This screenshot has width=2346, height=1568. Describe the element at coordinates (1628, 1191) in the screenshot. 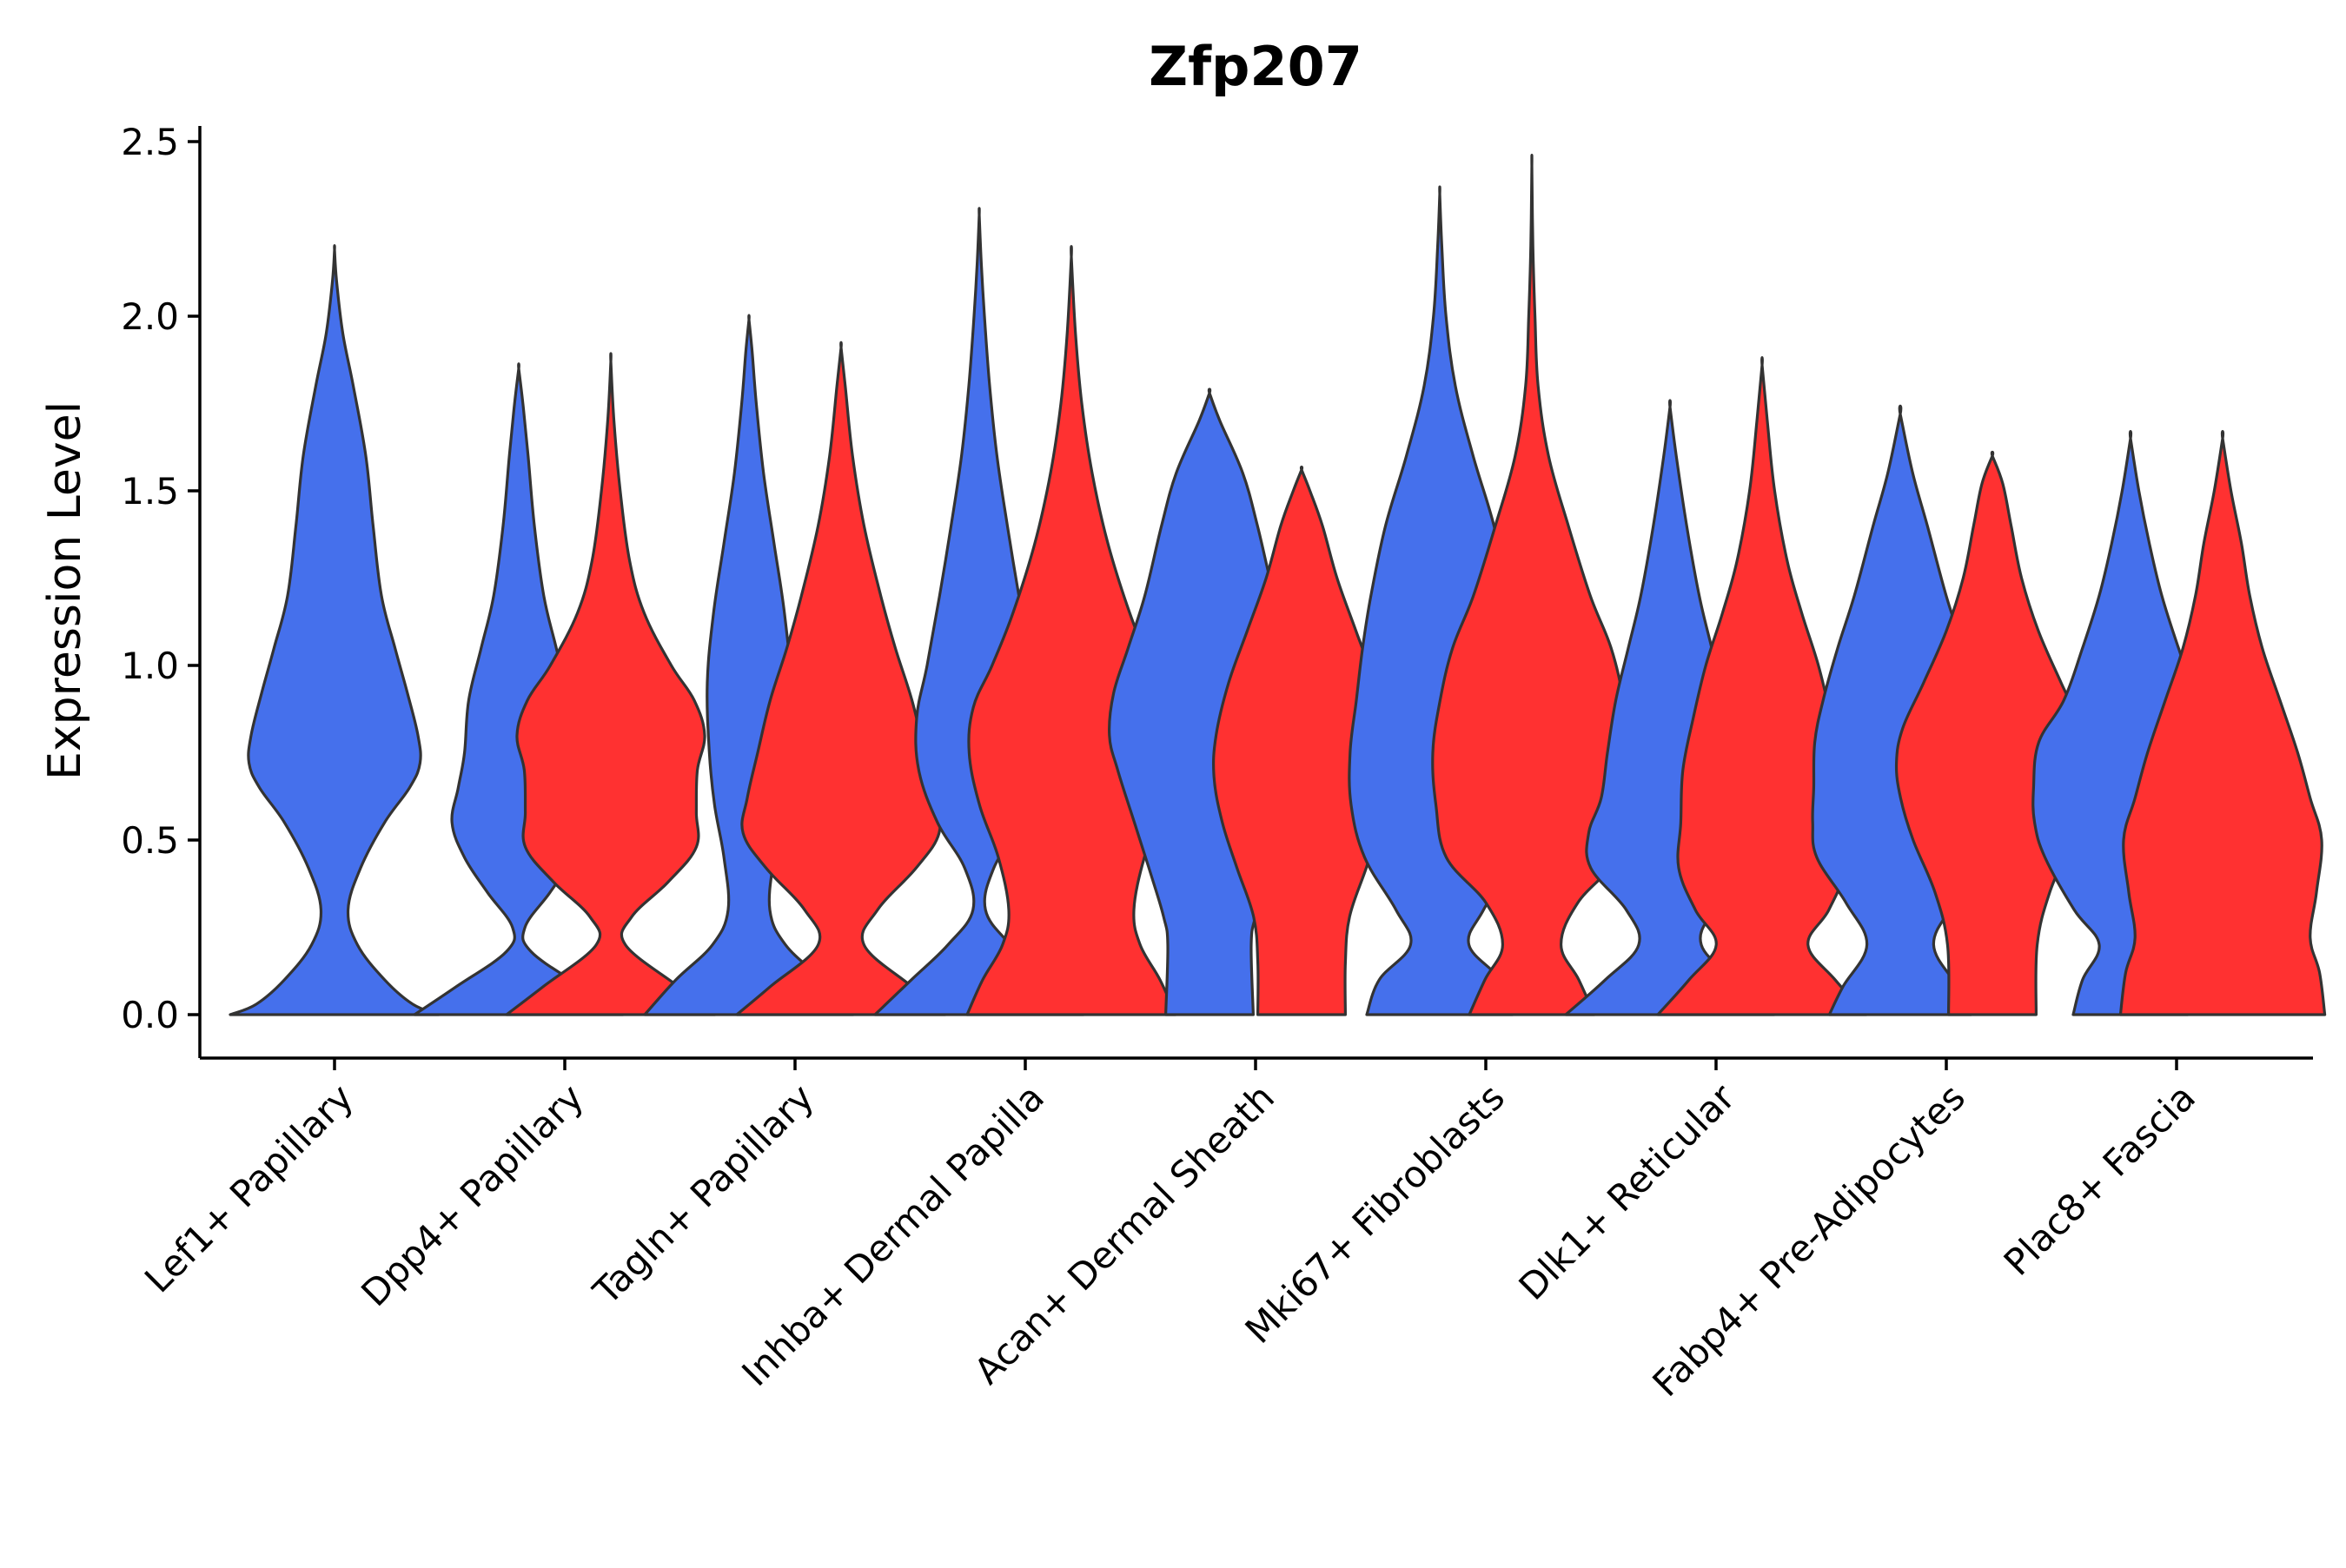

I see `x-tick-label: Dlk1+ Reticular` at that location.